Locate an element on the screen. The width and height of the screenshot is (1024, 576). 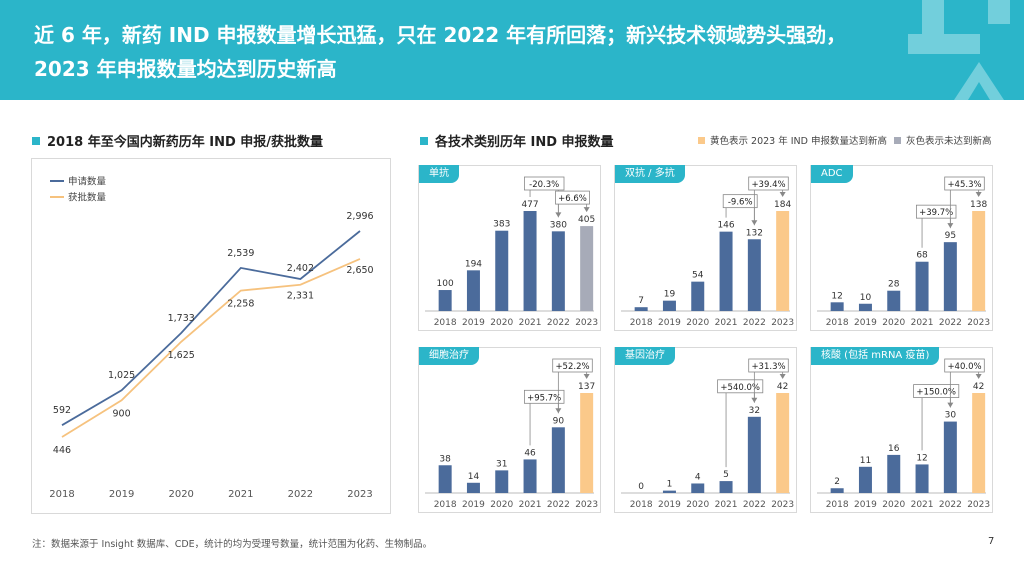
bar-value-label: 137 is located at coordinates (586, 387).